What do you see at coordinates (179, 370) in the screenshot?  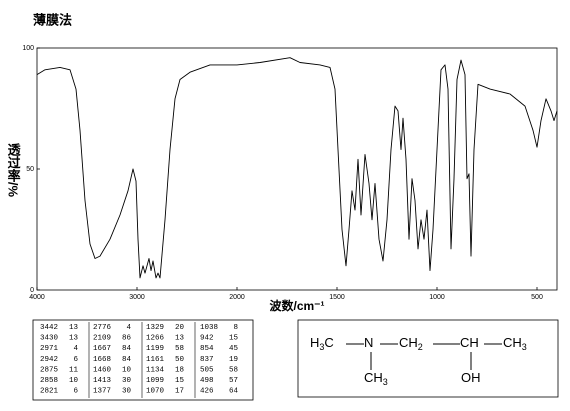 I see `table-cell: 18` at bounding box center [179, 370].